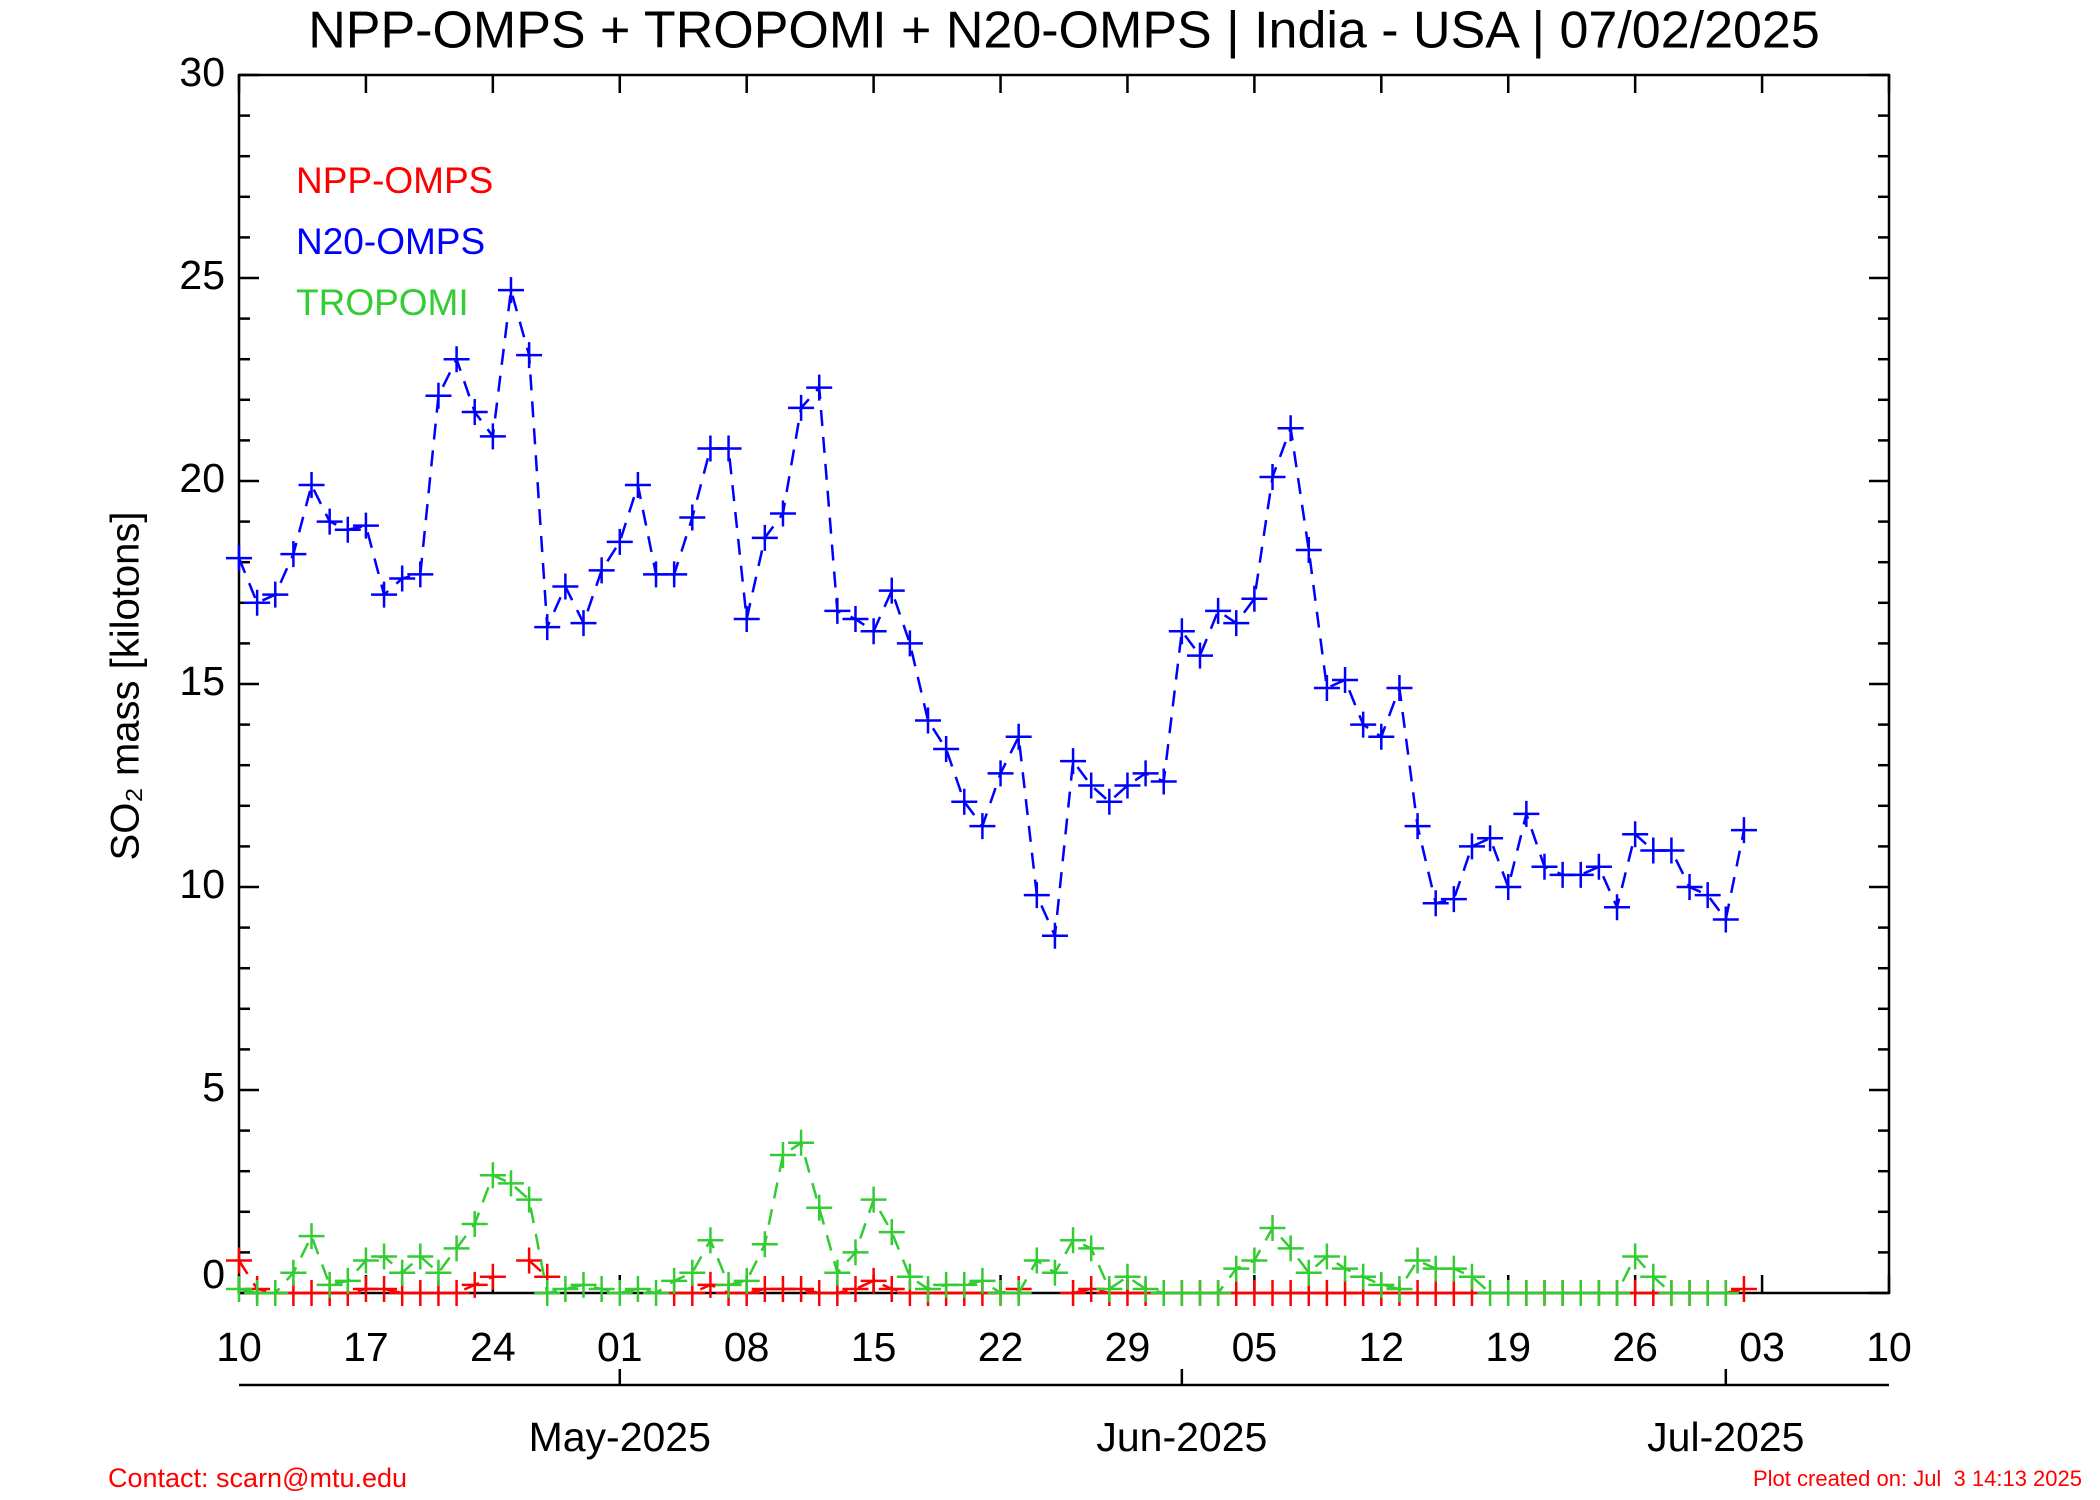 This screenshot has height=1500, width=2100. What do you see at coordinates (394, 180) in the screenshot?
I see `legend-entry: NPP-OMPS` at bounding box center [394, 180].